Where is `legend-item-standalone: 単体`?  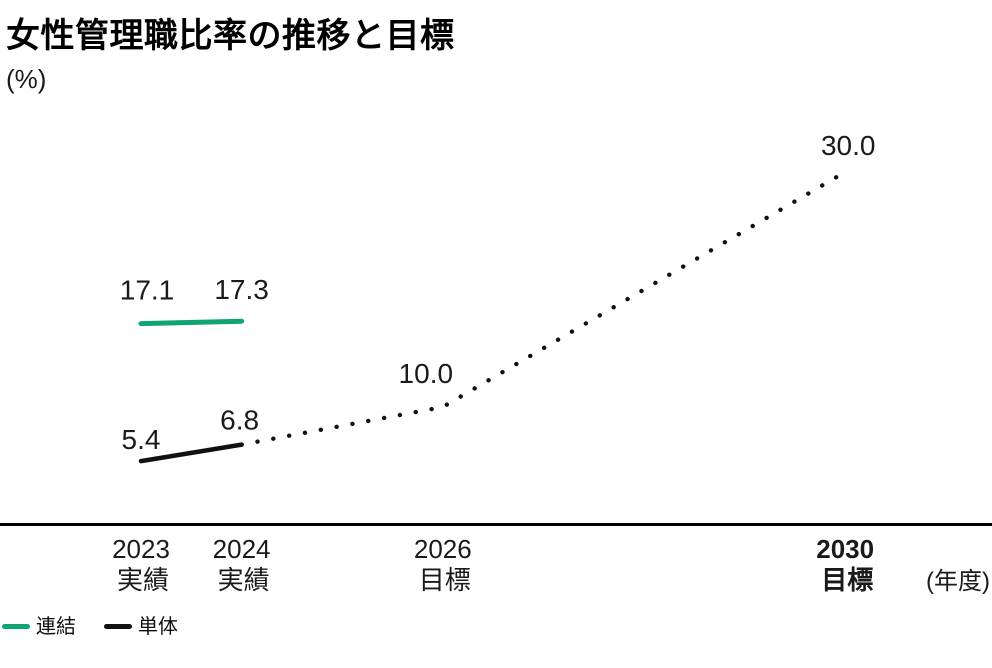 legend-item-standalone: 単体 is located at coordinates (141, 626).